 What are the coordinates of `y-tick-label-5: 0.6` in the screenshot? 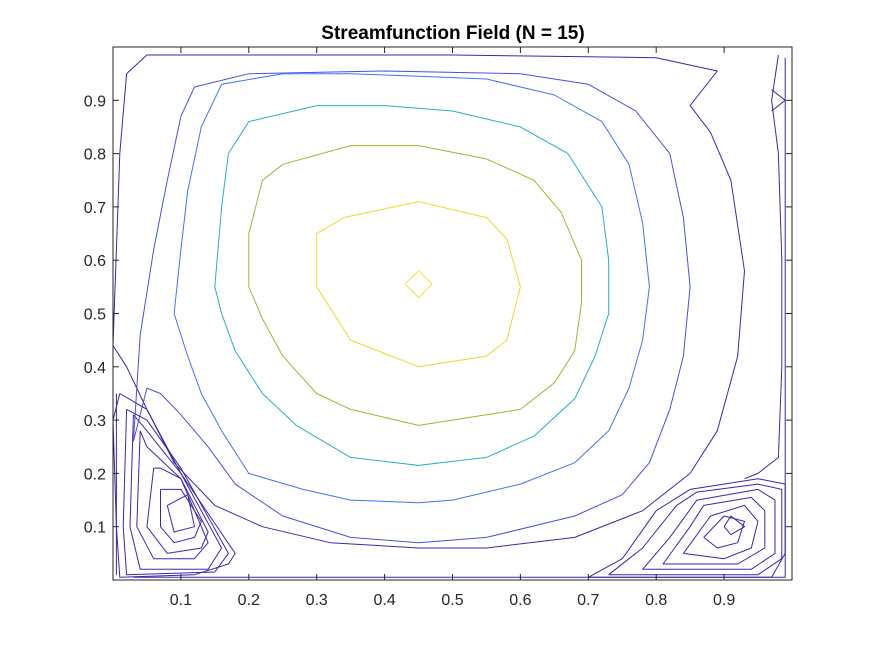 It's located at (95, 261).